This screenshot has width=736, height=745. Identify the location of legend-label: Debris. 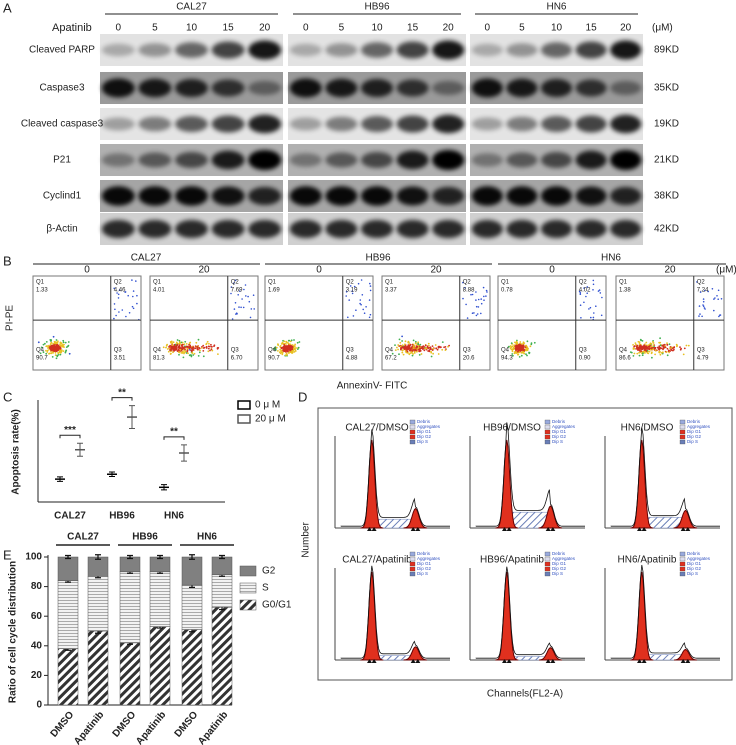
(424, 553).